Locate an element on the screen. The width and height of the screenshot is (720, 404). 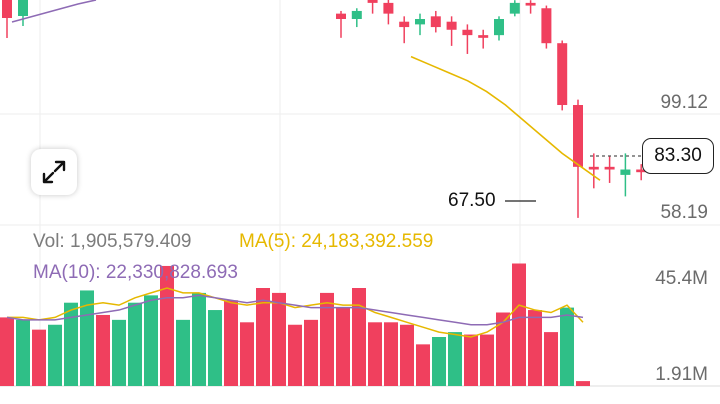
price-axis-lower-label: 58.19 is located at coordinates (684, 212).